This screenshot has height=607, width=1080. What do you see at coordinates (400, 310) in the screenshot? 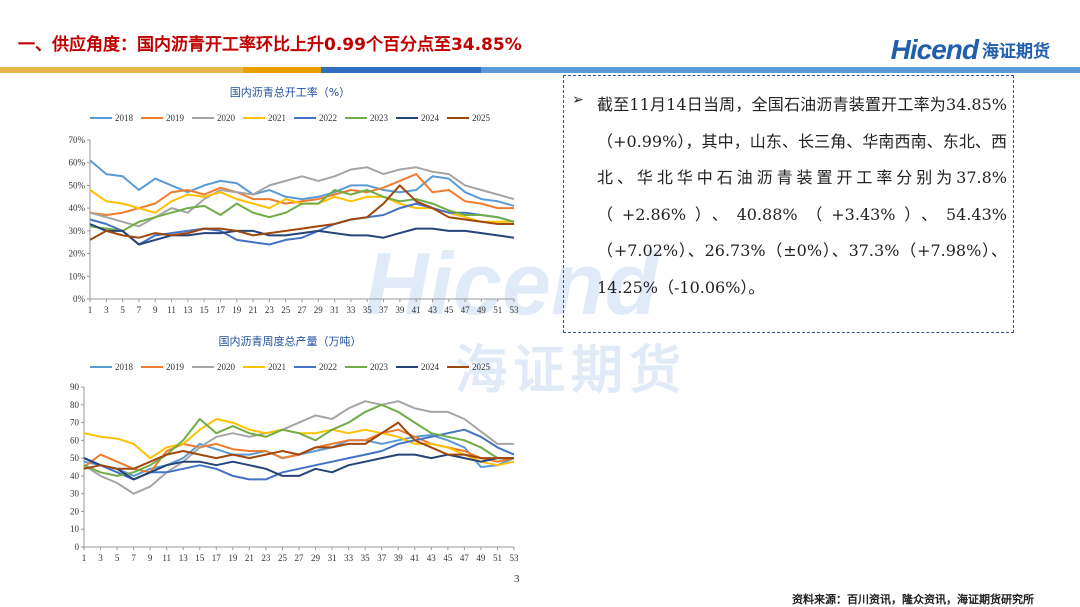
I see `chart1-x-tick-label: 39` at bounding box center [400, 310].